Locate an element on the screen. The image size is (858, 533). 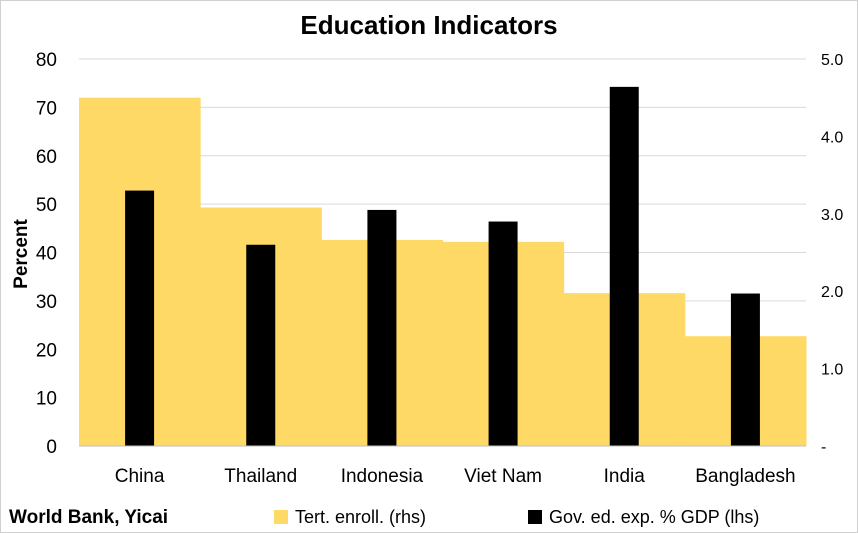
y-tick-label: 70 is located at coordinates (46, 108).